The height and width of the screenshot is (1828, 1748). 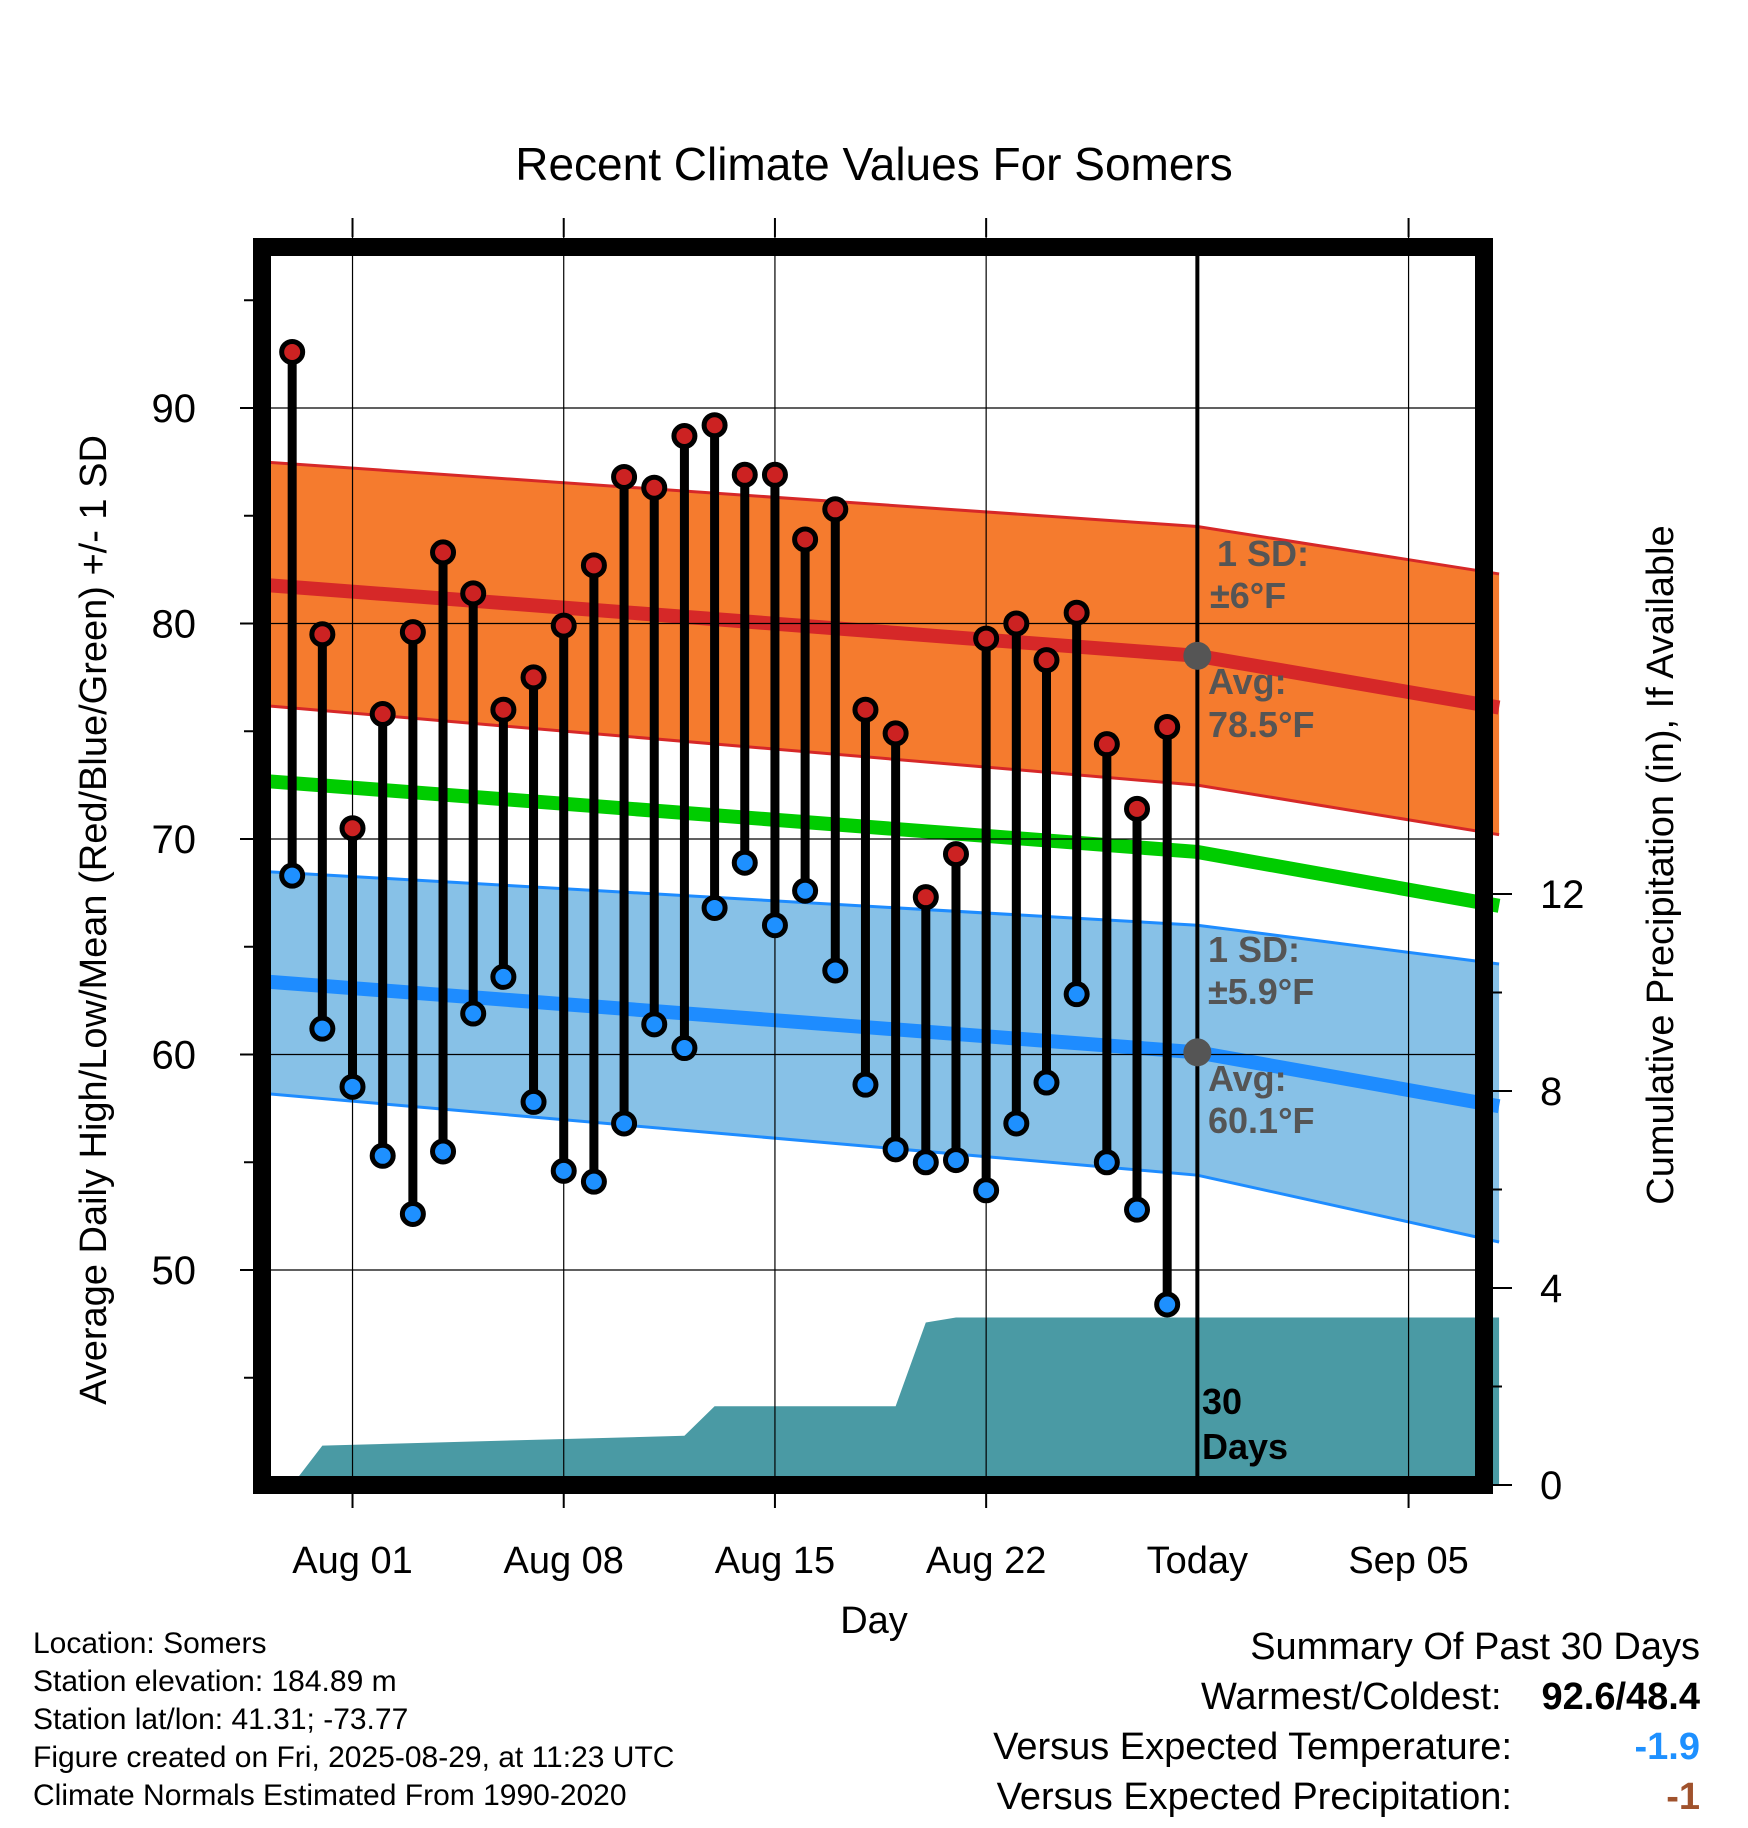 What do you see at coordinates (174, 625) in the screenshot?
I see `y-left-tick-label: 80` at bounding box center [174, 625].